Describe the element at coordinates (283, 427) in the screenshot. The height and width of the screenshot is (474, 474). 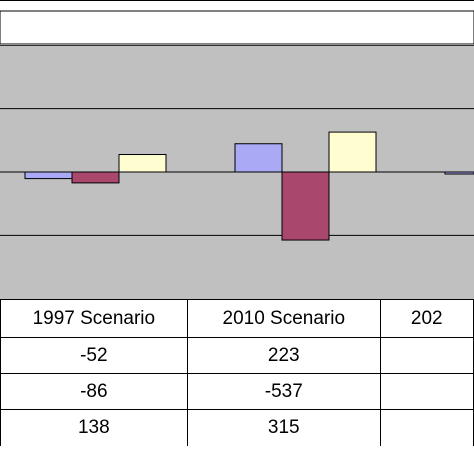
I see `table-cell: 315` at that location.